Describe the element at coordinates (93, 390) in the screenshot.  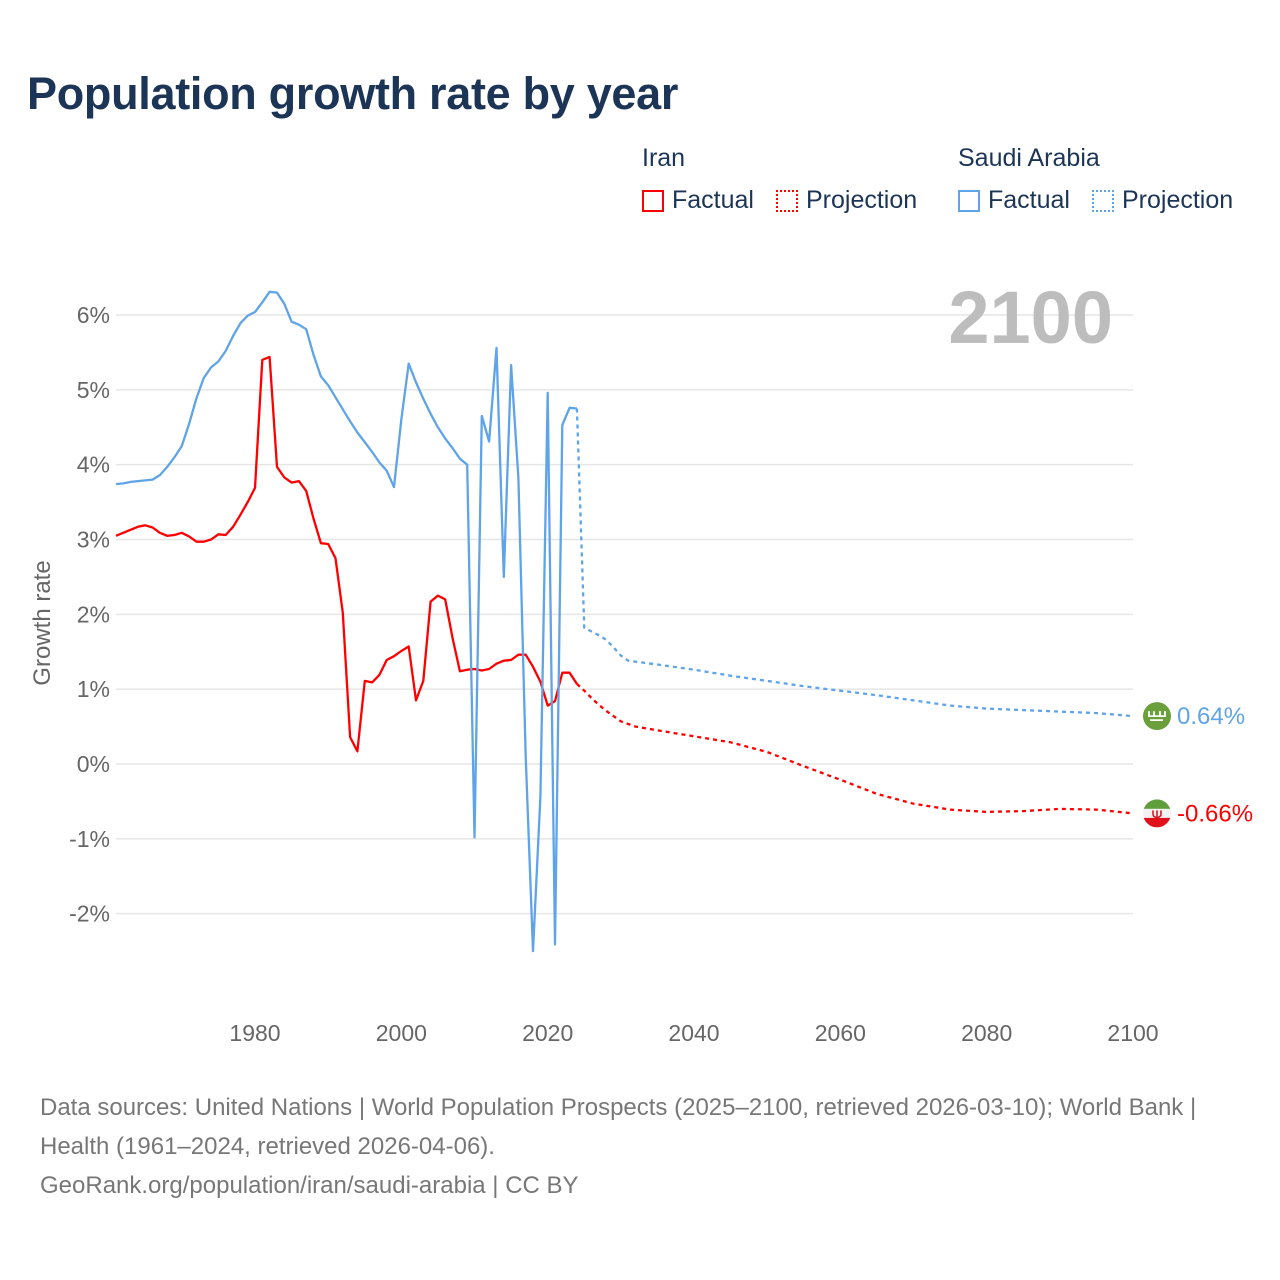
I see `y-tick-label: 5%` at that location.